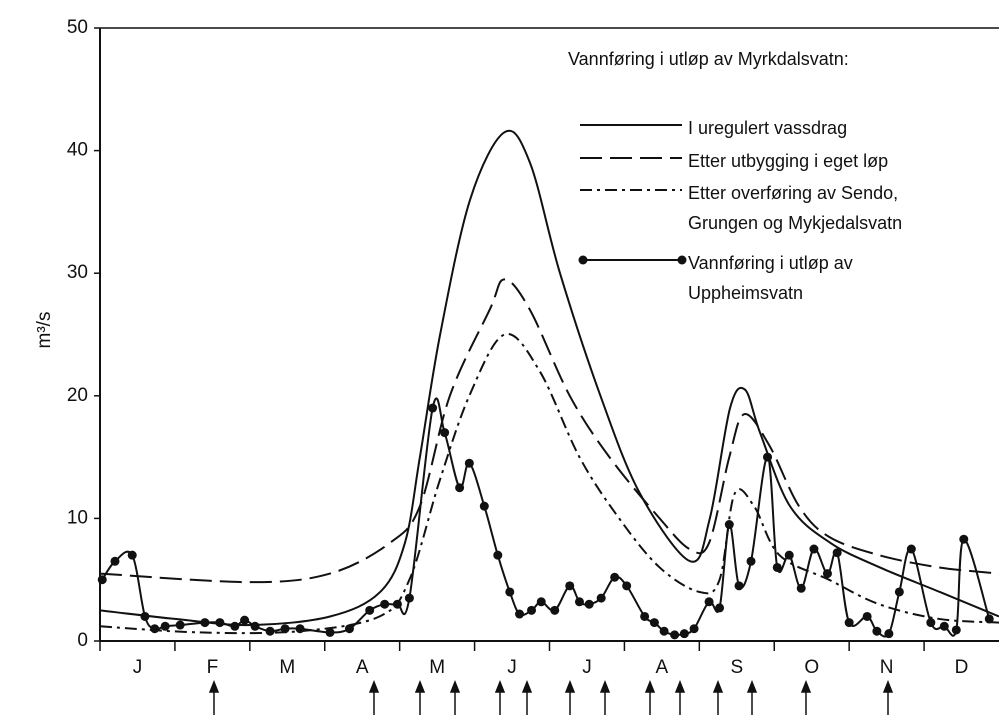 The height and width of the screenshot is (717, 999). I want to click on y-tick-label: 50, so click(77, 27).